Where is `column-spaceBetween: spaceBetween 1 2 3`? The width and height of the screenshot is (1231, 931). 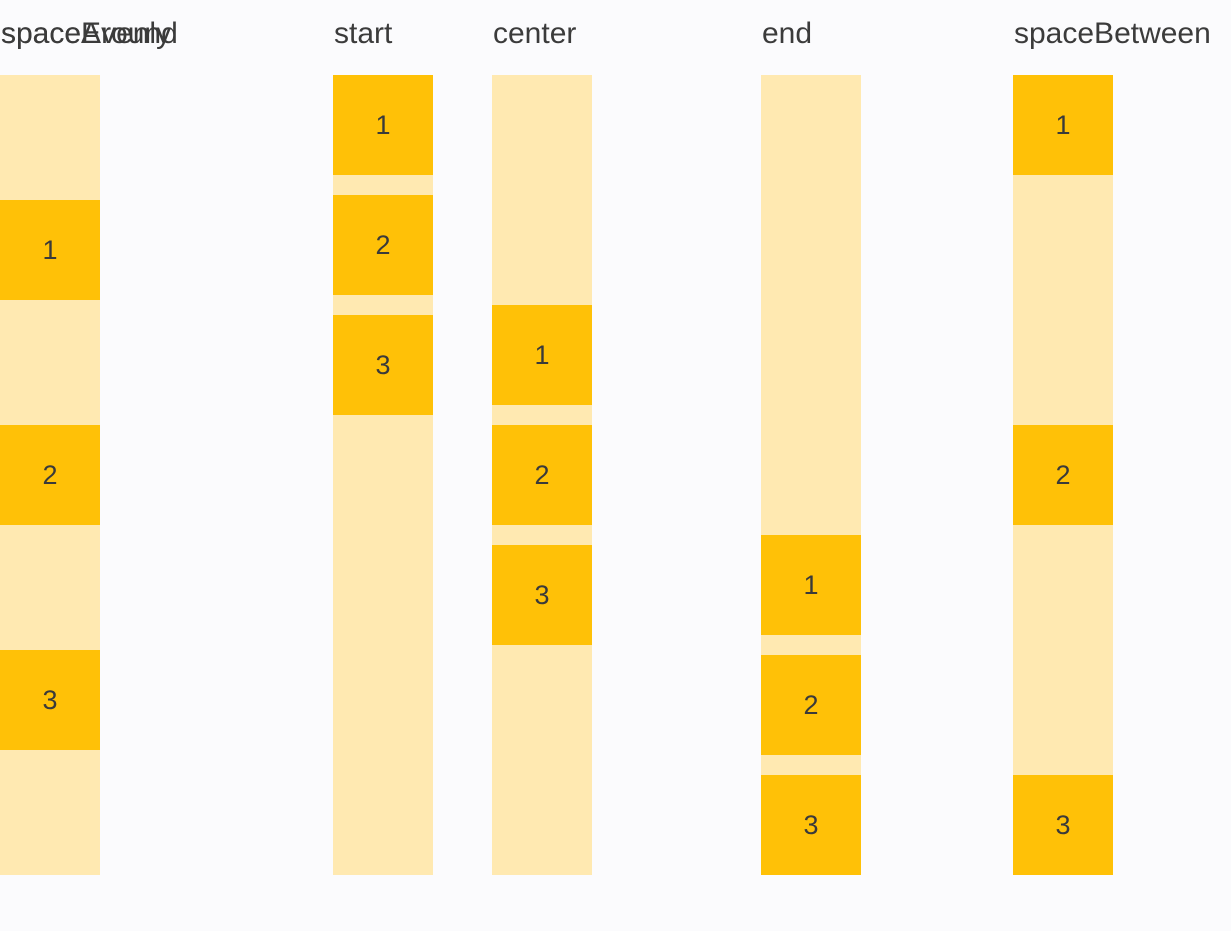 column-spaceBetween: spaceBetween 1 2 3 is located at coordinates (1112, 444).